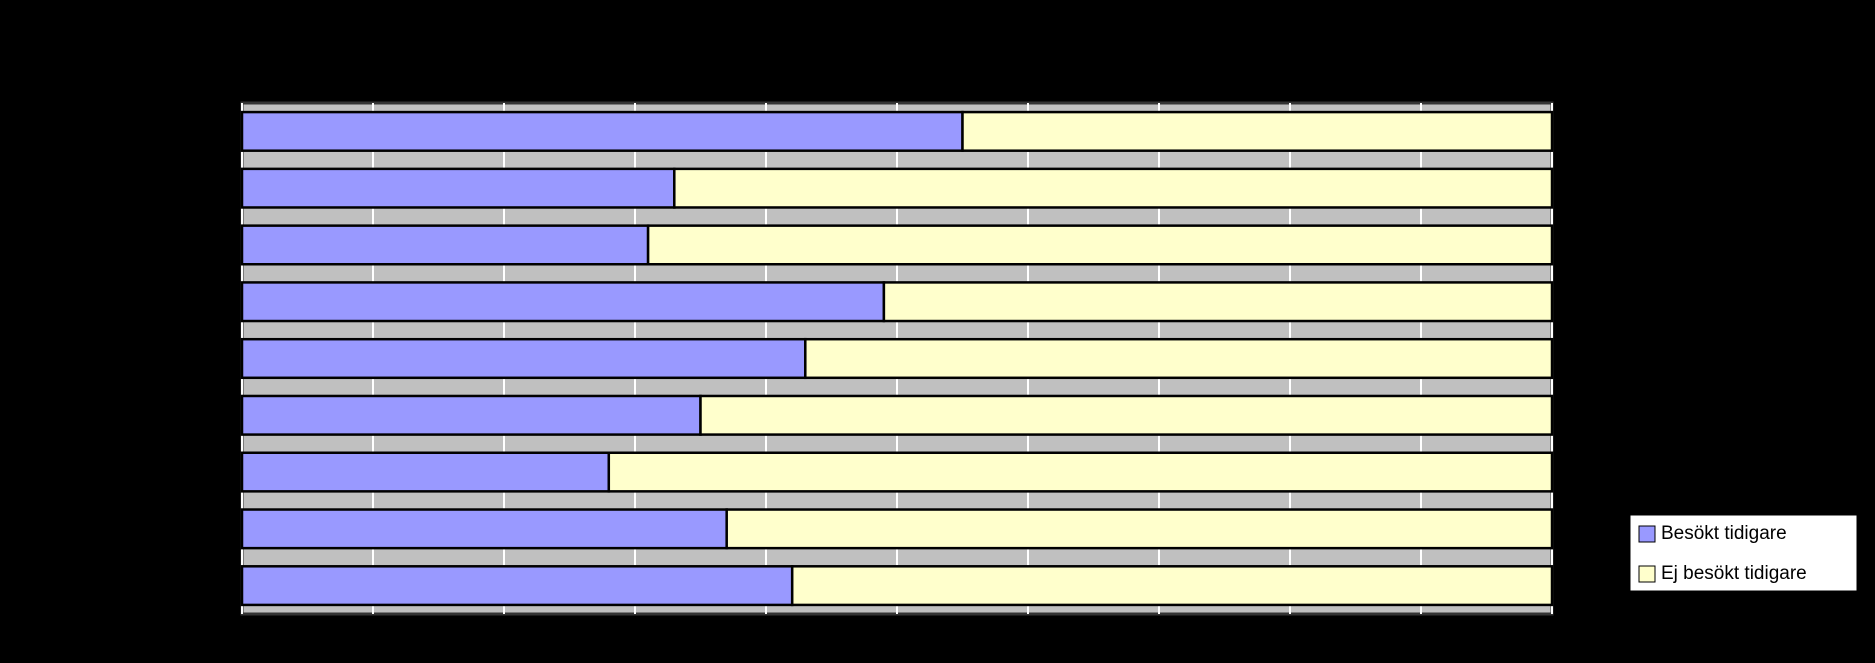  Describe the element at coordinates (1420, 633) in the screenshot. I see `x-tick-label: 90` at that location.